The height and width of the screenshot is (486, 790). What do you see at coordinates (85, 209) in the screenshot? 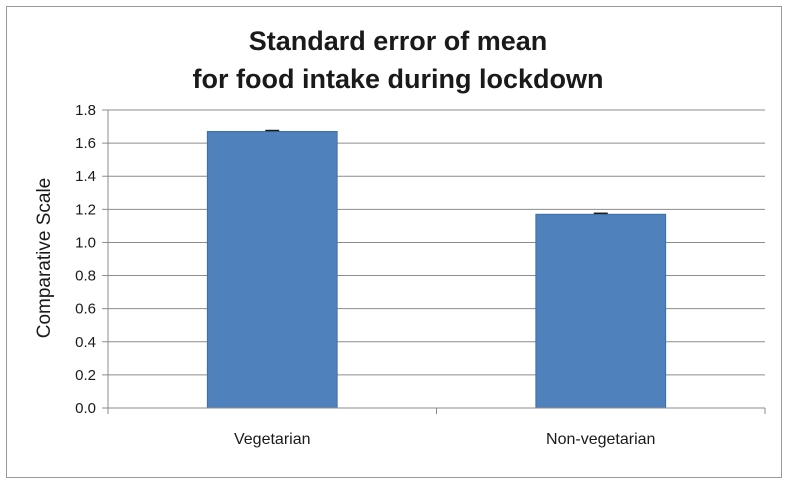
I see `y-tick-label: 1.2` at bounding box center [85, 209].